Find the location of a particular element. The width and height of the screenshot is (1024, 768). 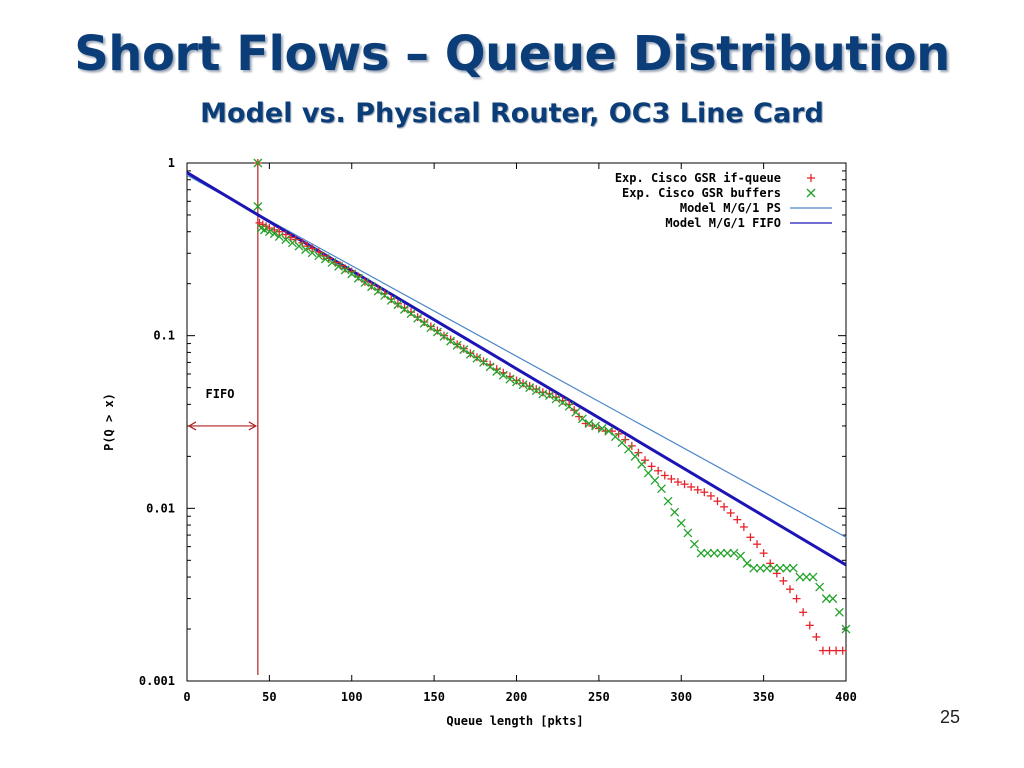

x-tick-label: 0 is located at coordinates (186, 697).